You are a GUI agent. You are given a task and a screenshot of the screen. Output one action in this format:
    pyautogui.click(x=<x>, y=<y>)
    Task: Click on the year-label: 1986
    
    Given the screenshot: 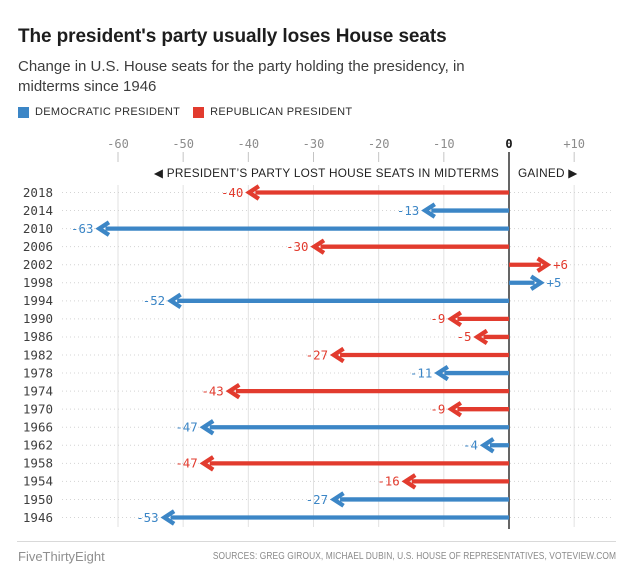 What is the action you would take?
    pyautogui.click(x=38, y=336)
    